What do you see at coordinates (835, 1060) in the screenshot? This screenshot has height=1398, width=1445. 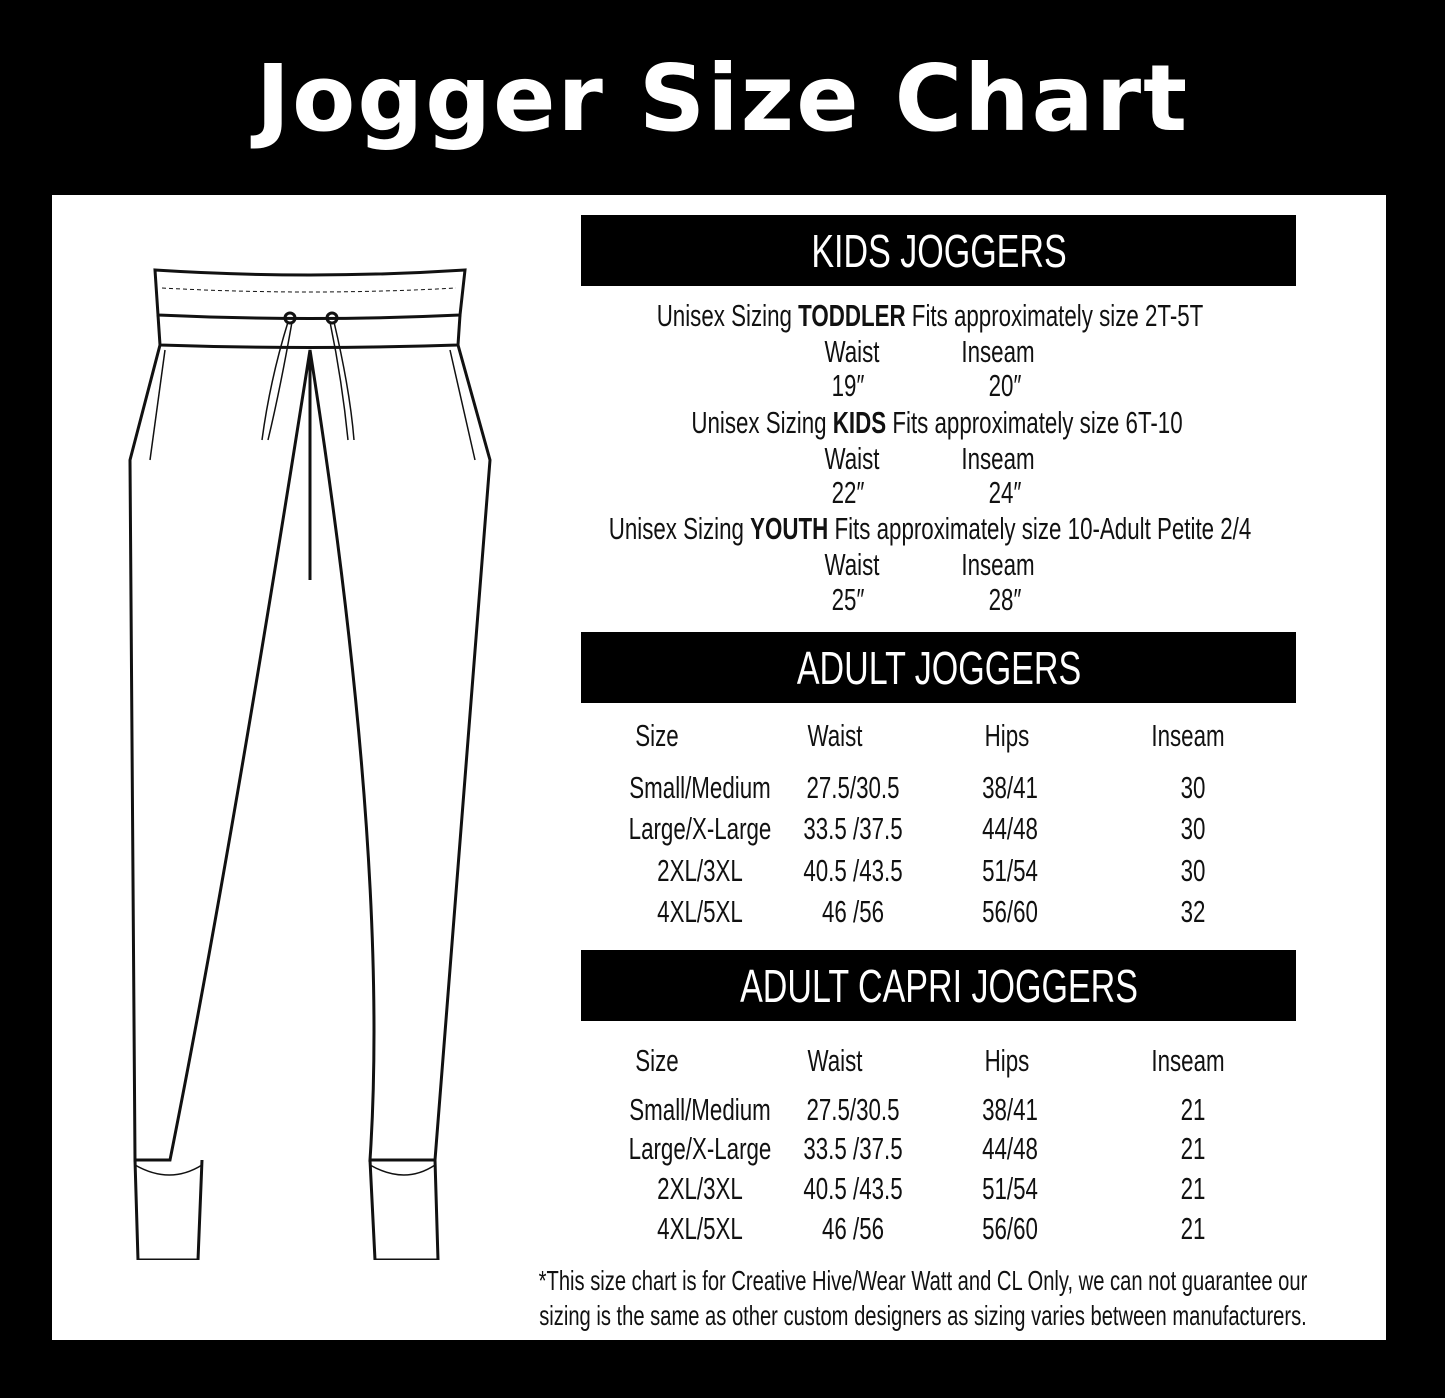 I see `capri-column-header: Waist` at bounding box center [835, 1060].